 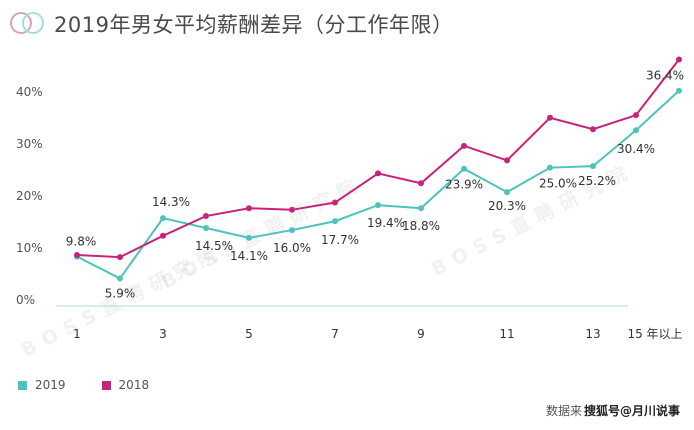 I want to click on title-row: 2019年男女平均薪酬差异（分工作年限）, so click(x=230, y=24).